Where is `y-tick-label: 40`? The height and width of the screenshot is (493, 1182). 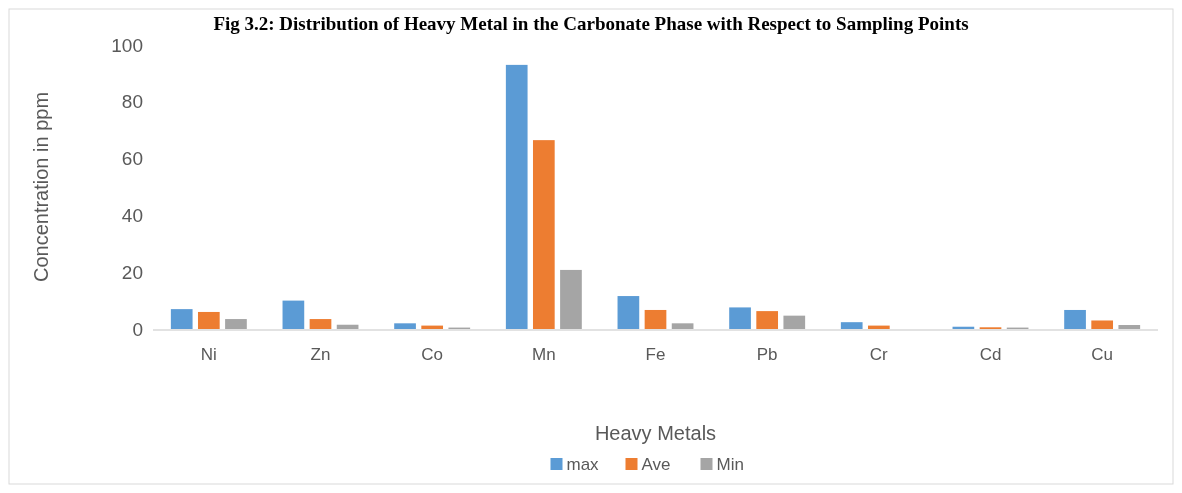
y-tick-label: 40 is located at coordinates (132, 216).